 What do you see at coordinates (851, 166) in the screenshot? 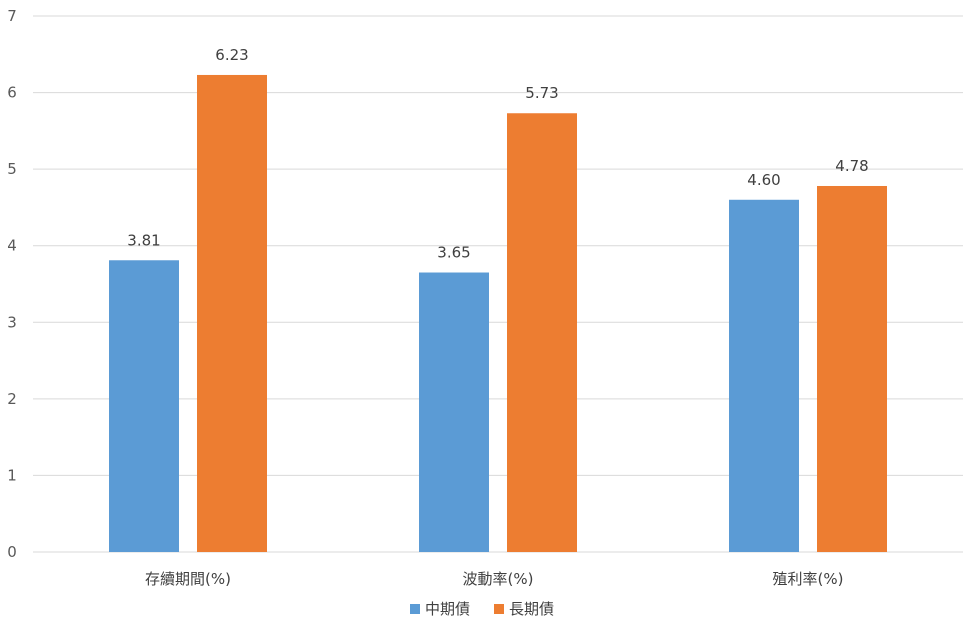
I see `data-label: 4.78` at bounding box center [851, 166].